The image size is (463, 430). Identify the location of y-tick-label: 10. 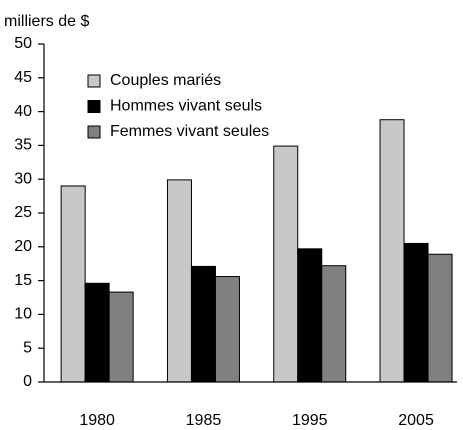
(23, 314).